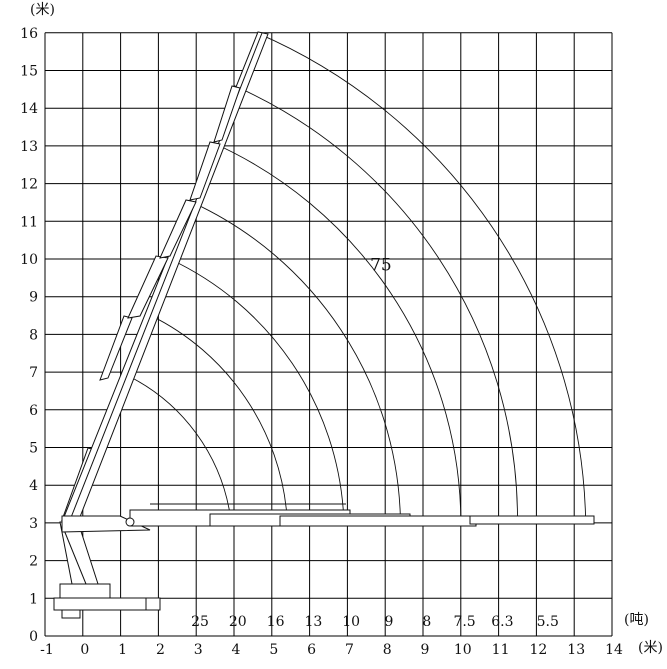  What do you see at coordinates (463, 650) in the screenshot?
I see `x-tick-label: 10` at bounding box center [463, 650].